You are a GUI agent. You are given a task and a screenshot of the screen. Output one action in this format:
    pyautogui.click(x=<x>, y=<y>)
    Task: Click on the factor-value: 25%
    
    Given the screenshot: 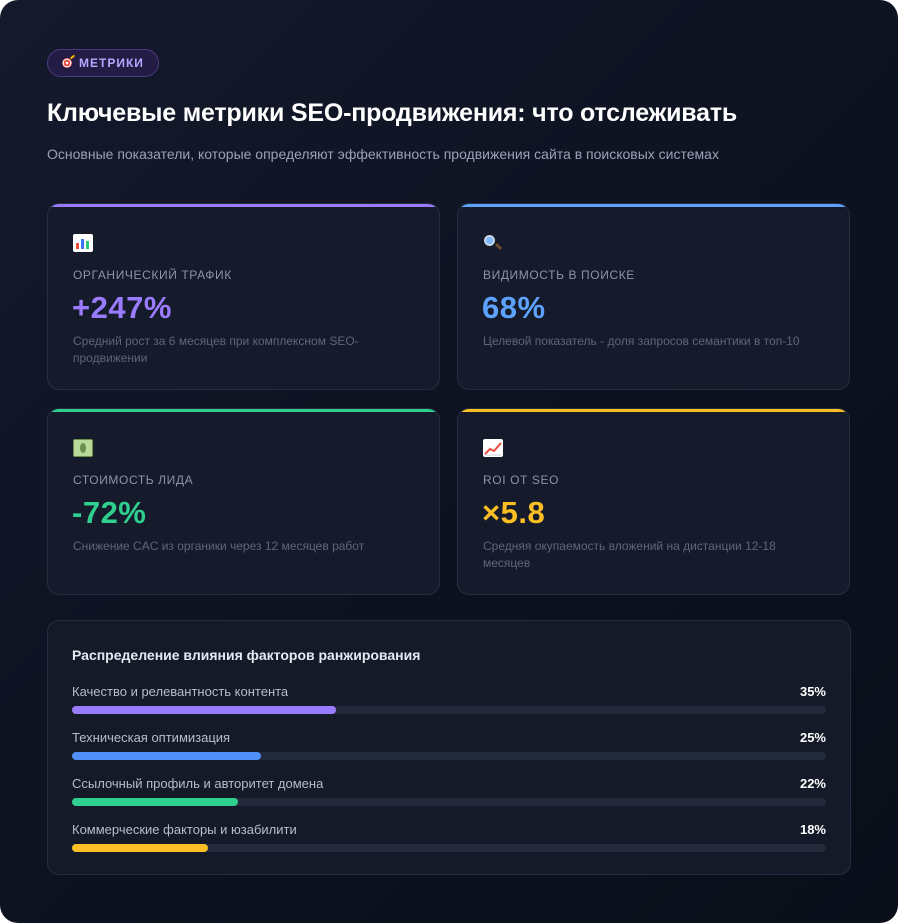 What is the action you would take?
    pyautogui.click(x=812, y=737)
    